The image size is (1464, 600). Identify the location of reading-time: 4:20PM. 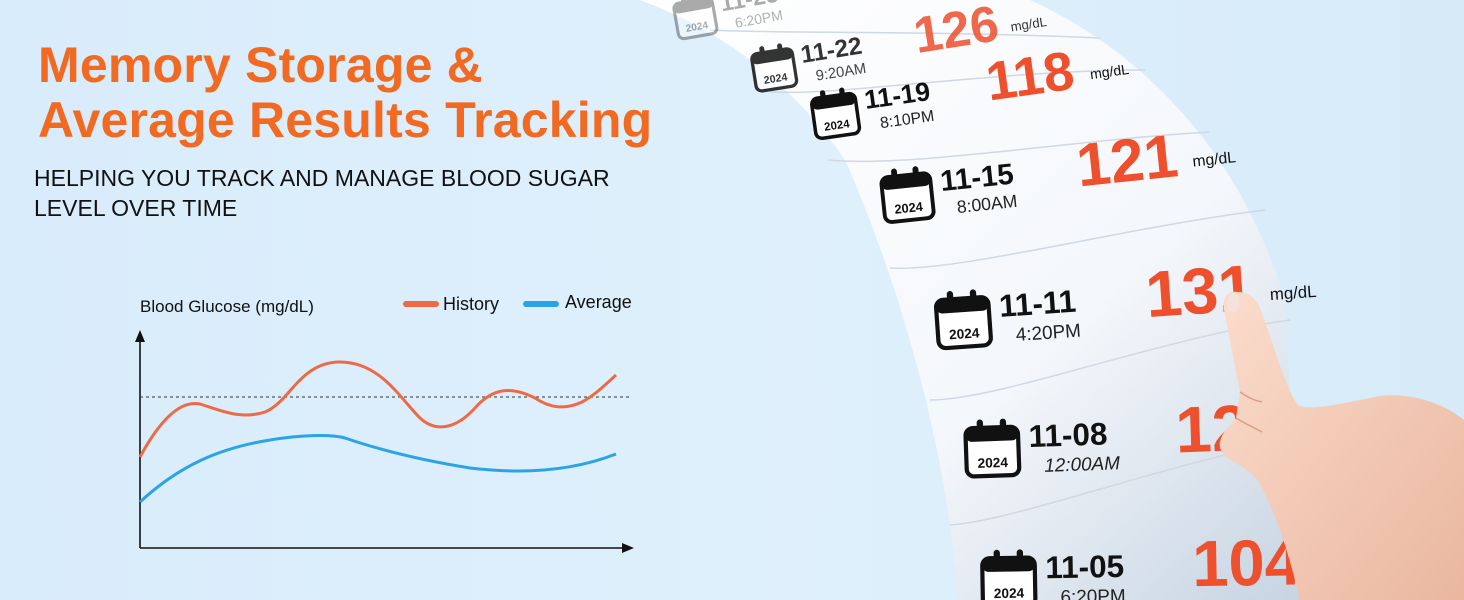
(1048, 333).